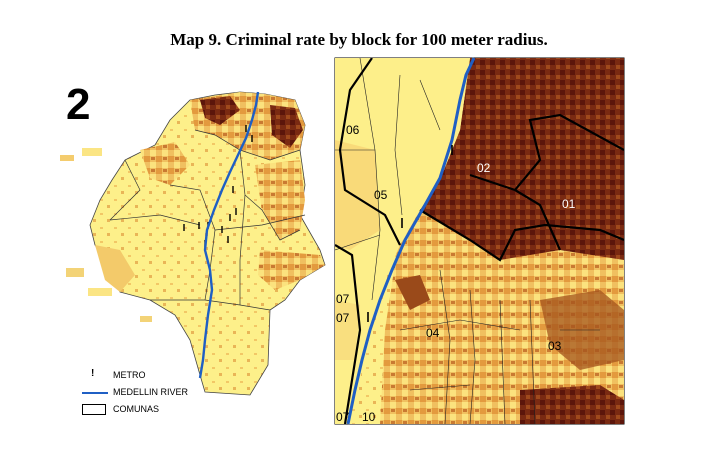 The image size is (718, 450). What do you see at coordinates (78, 104) in the screenshot?
I see `map-number: 2` at bounding box center [78, 104].